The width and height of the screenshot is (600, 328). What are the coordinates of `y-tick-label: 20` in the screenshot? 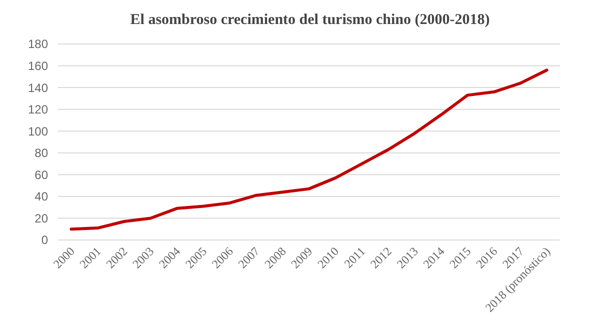 It's located at (41, 218).